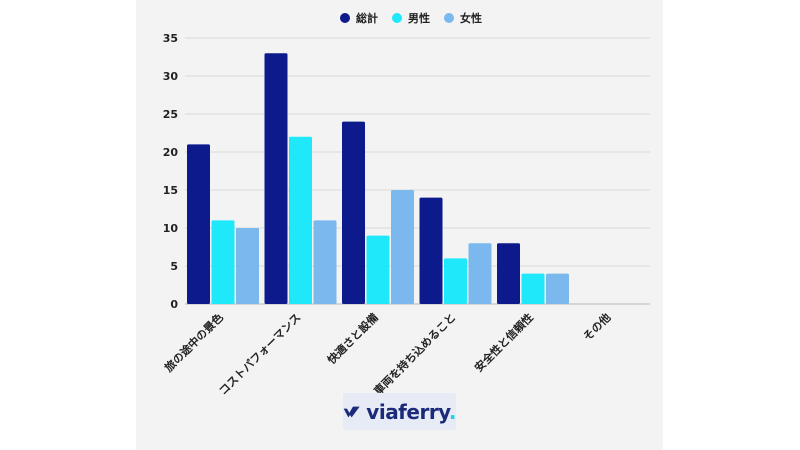  What do you see at coordinates (419, 18) in the screenshot?
I see `legend-label-male: 男性` at bounding box center [419, 18].